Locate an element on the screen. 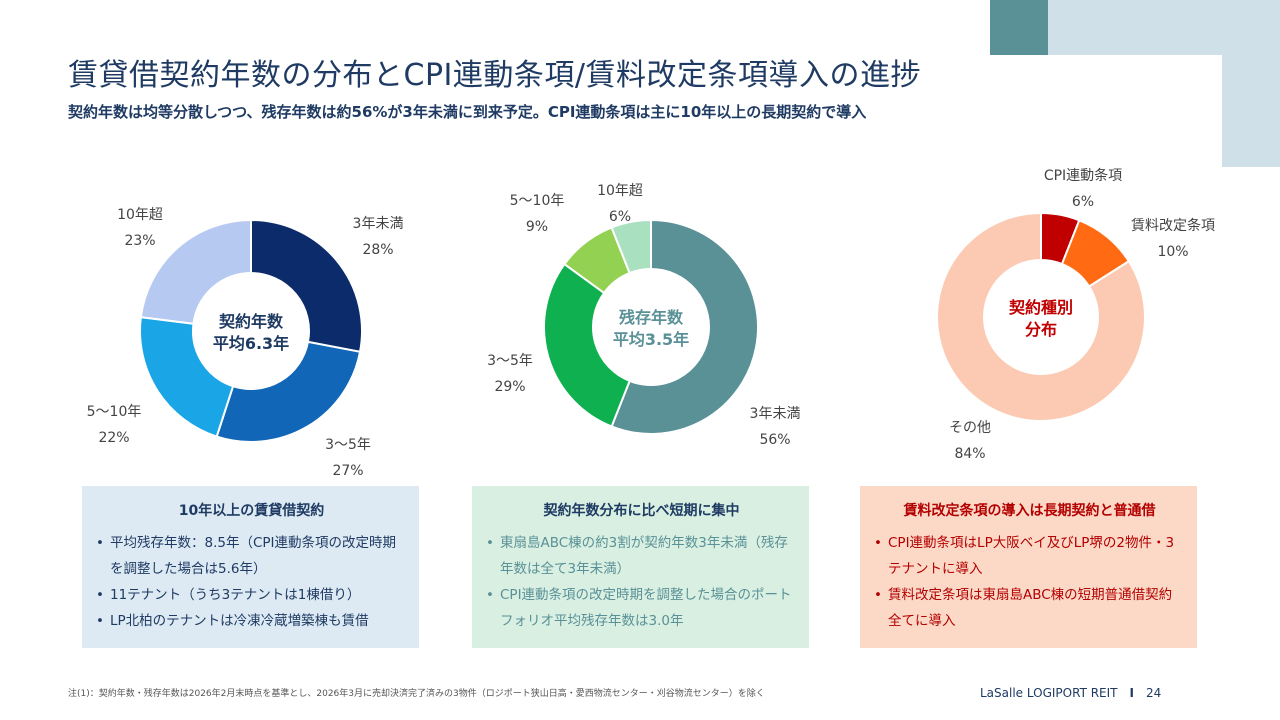 The image size is (1280, 720). footer-separator: I is located at coordinates (1131, 693).